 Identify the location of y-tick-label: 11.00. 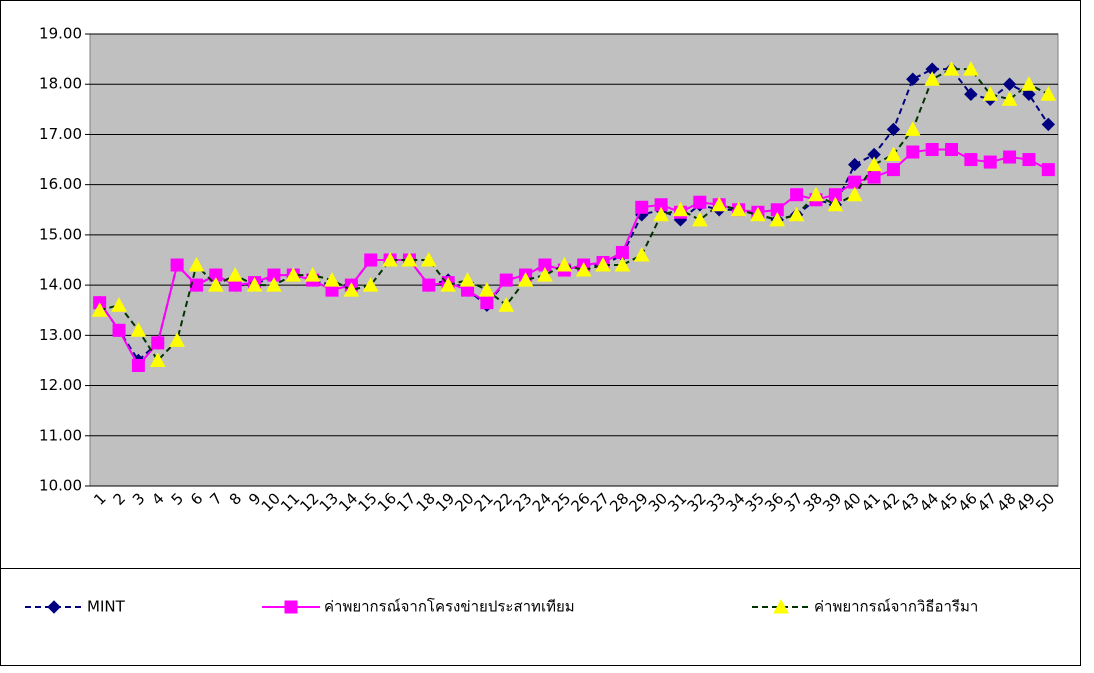
(60, 435).